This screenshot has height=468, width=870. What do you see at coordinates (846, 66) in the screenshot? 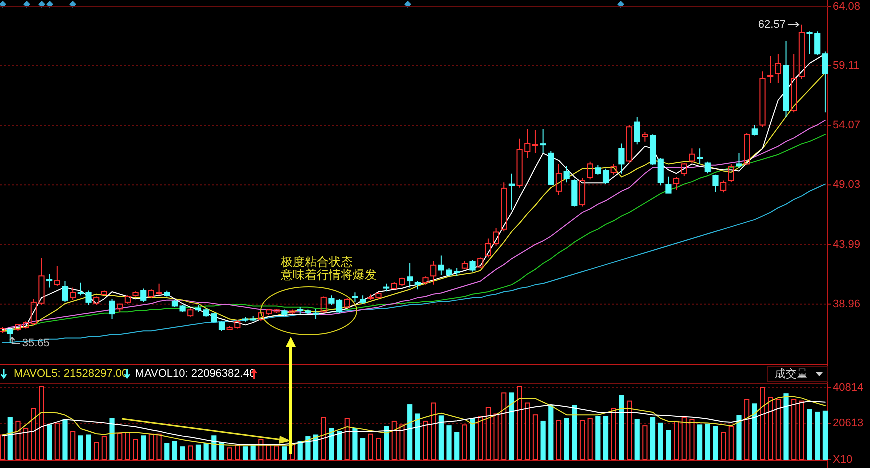
I see `y-tick-label: 59.11` at bounding box center [846, 66].